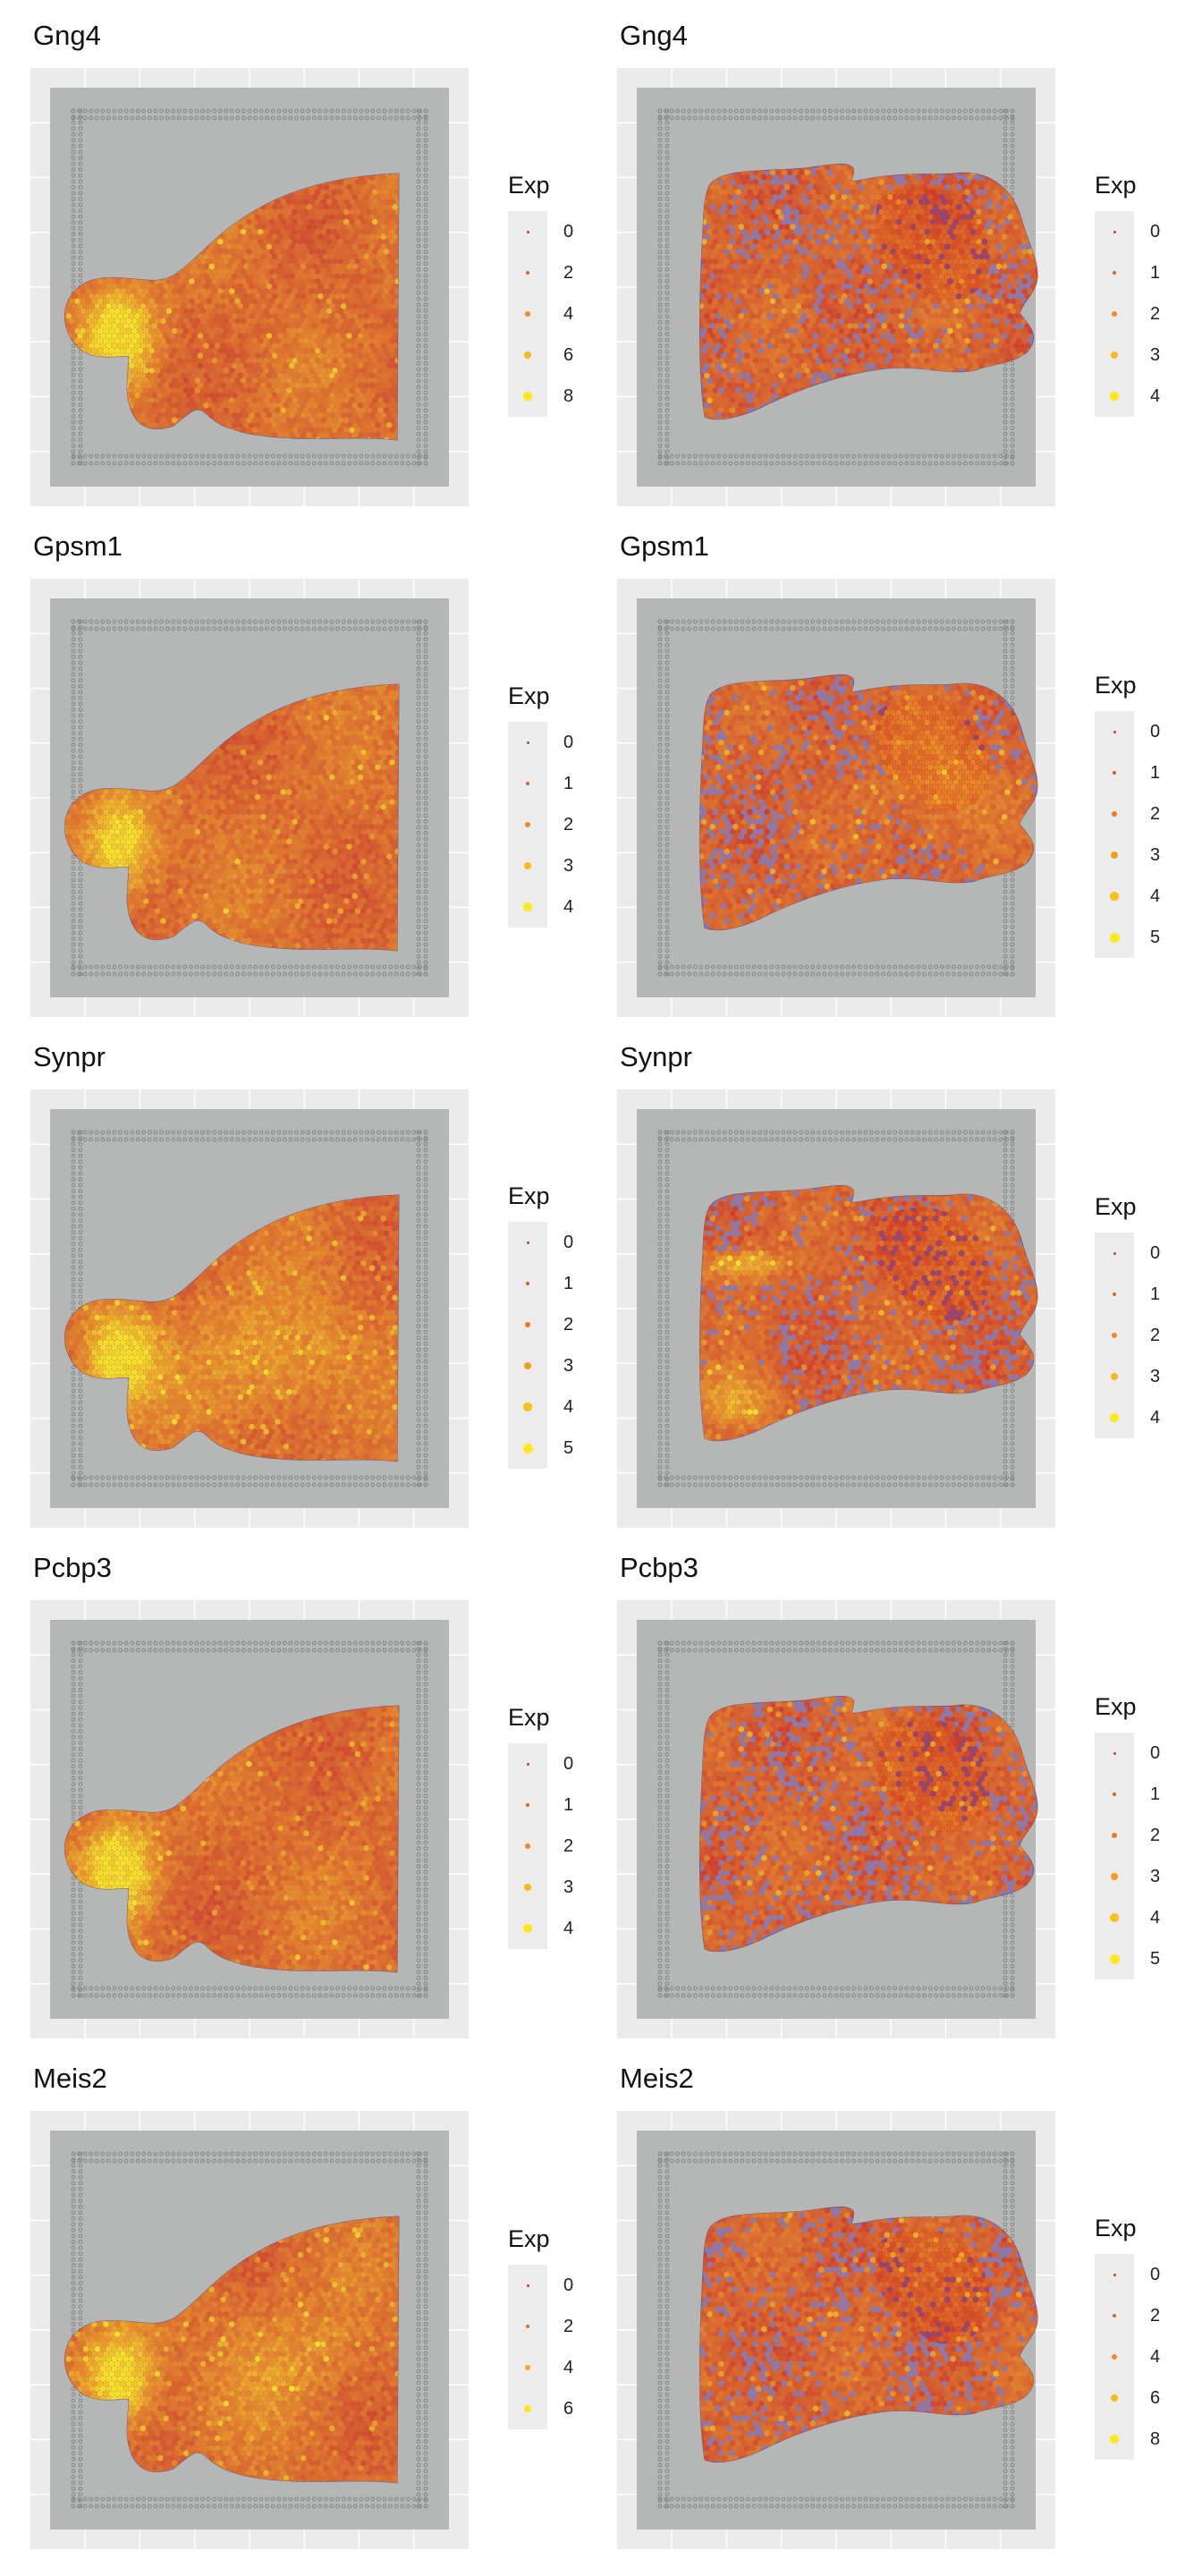  I want to click on spatial-plot-pcbp3-left: Pcbp3 Exp 0 1 2 3 4, so click(293, 1787).